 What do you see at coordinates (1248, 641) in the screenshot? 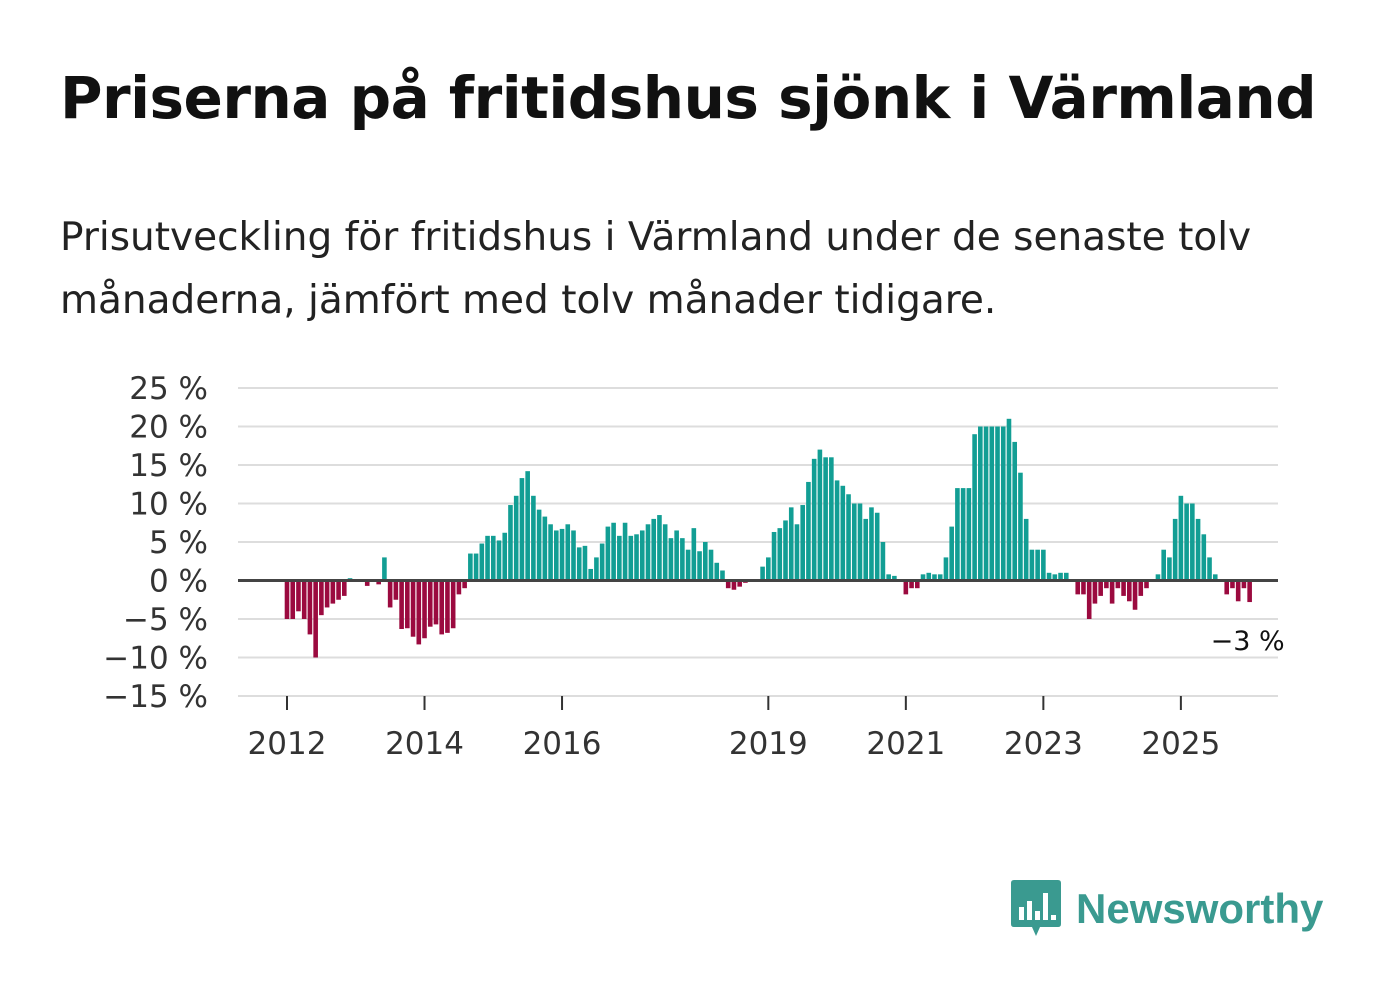
I see `end-value-label: −3 %` at bounding box center [1248, 641].